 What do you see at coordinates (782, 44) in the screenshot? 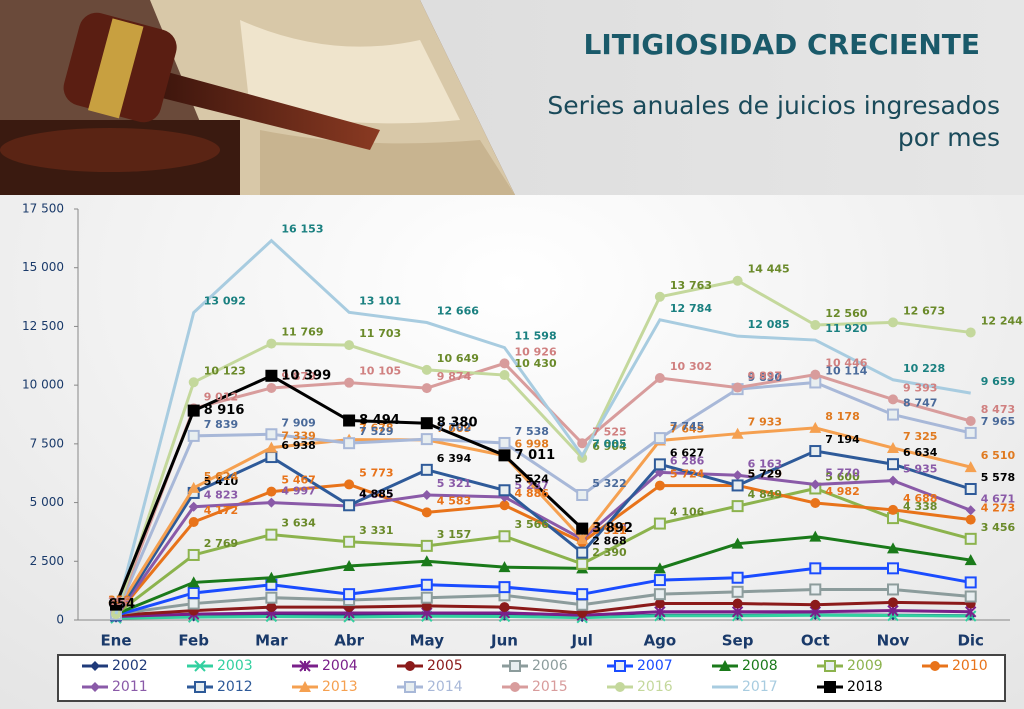
I see `chart-title: LITIGIOSIDAD CRECIENTE` at bounding box center [782, 44].